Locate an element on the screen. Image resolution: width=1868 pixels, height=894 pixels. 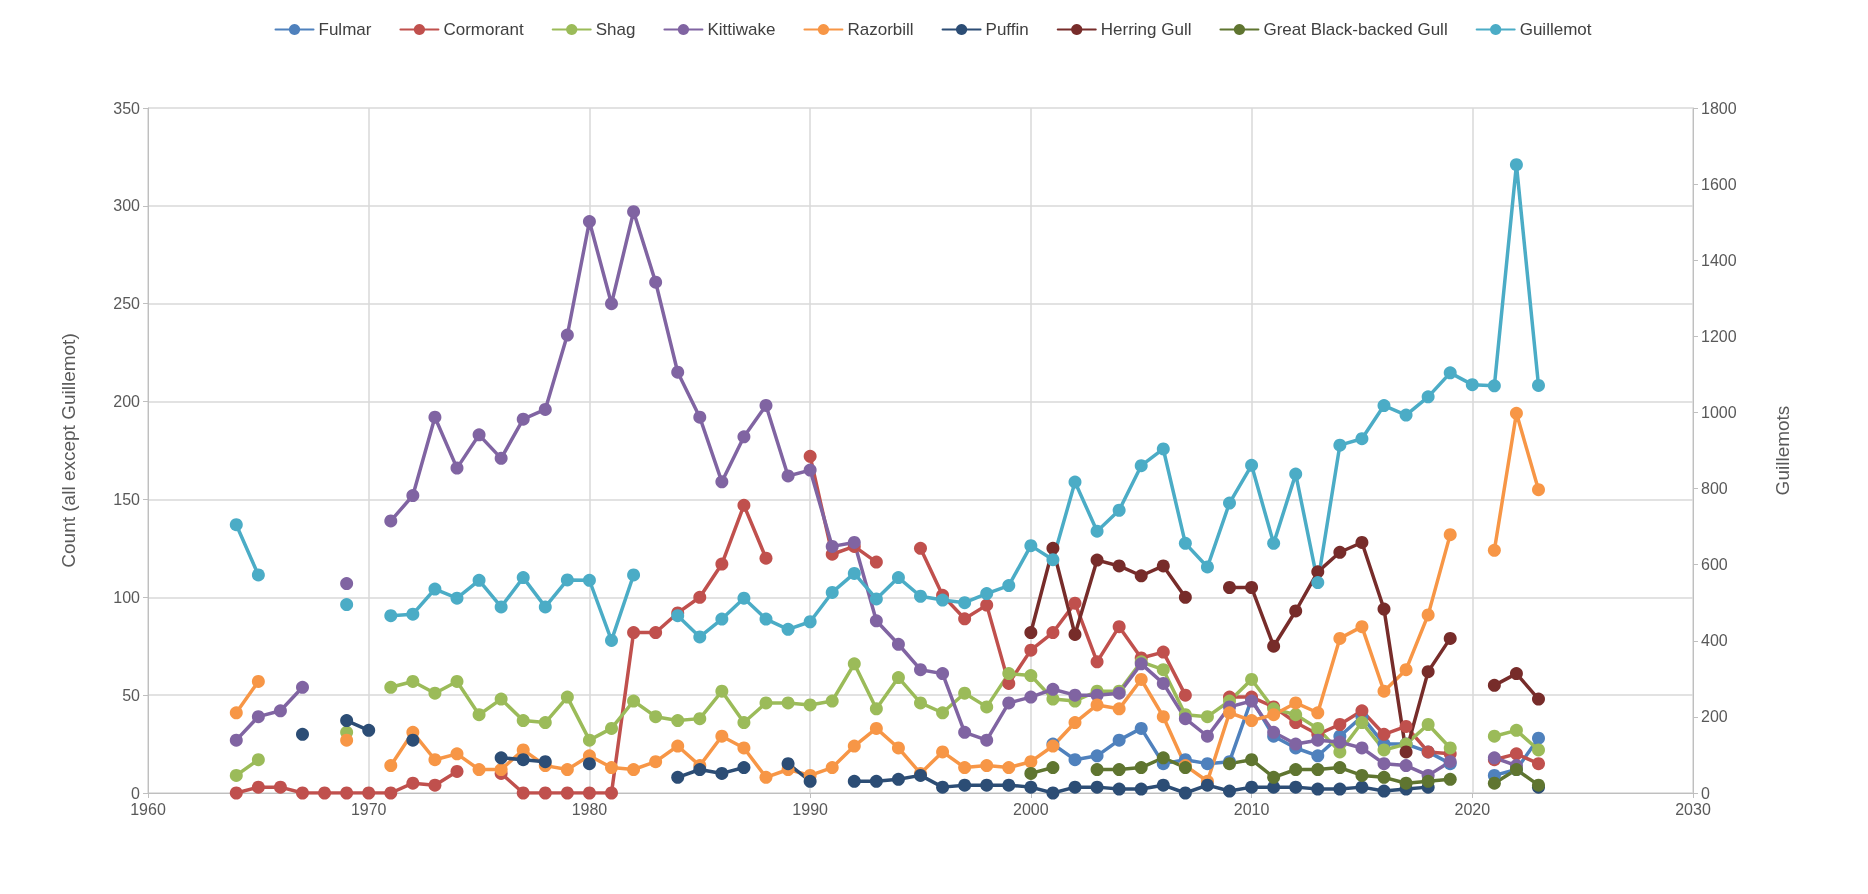
legend-label: Herring Gull is located at coordinates (1146, 29).